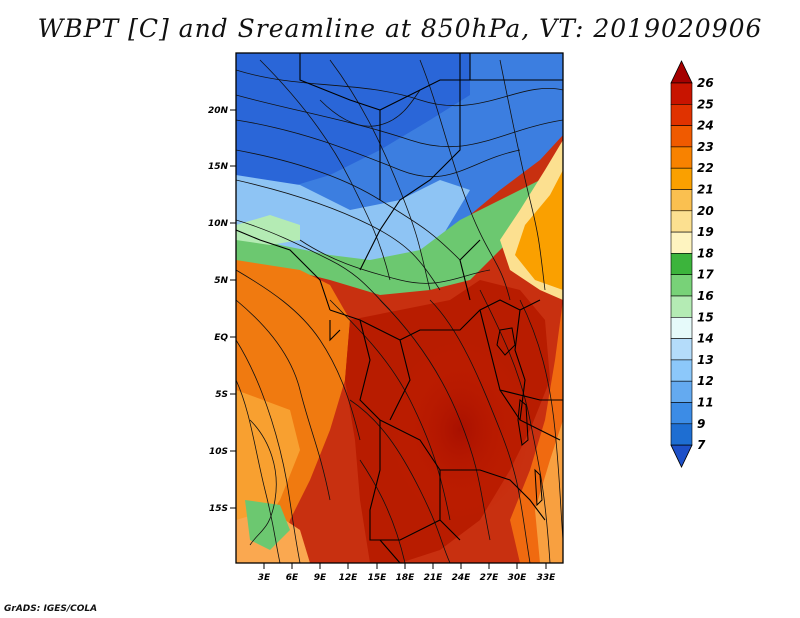 Image resolution: width=800 pixels, height=618 pixels. I want to click on credit-label: GrADS: IGES/COLA, so click(51, 609).